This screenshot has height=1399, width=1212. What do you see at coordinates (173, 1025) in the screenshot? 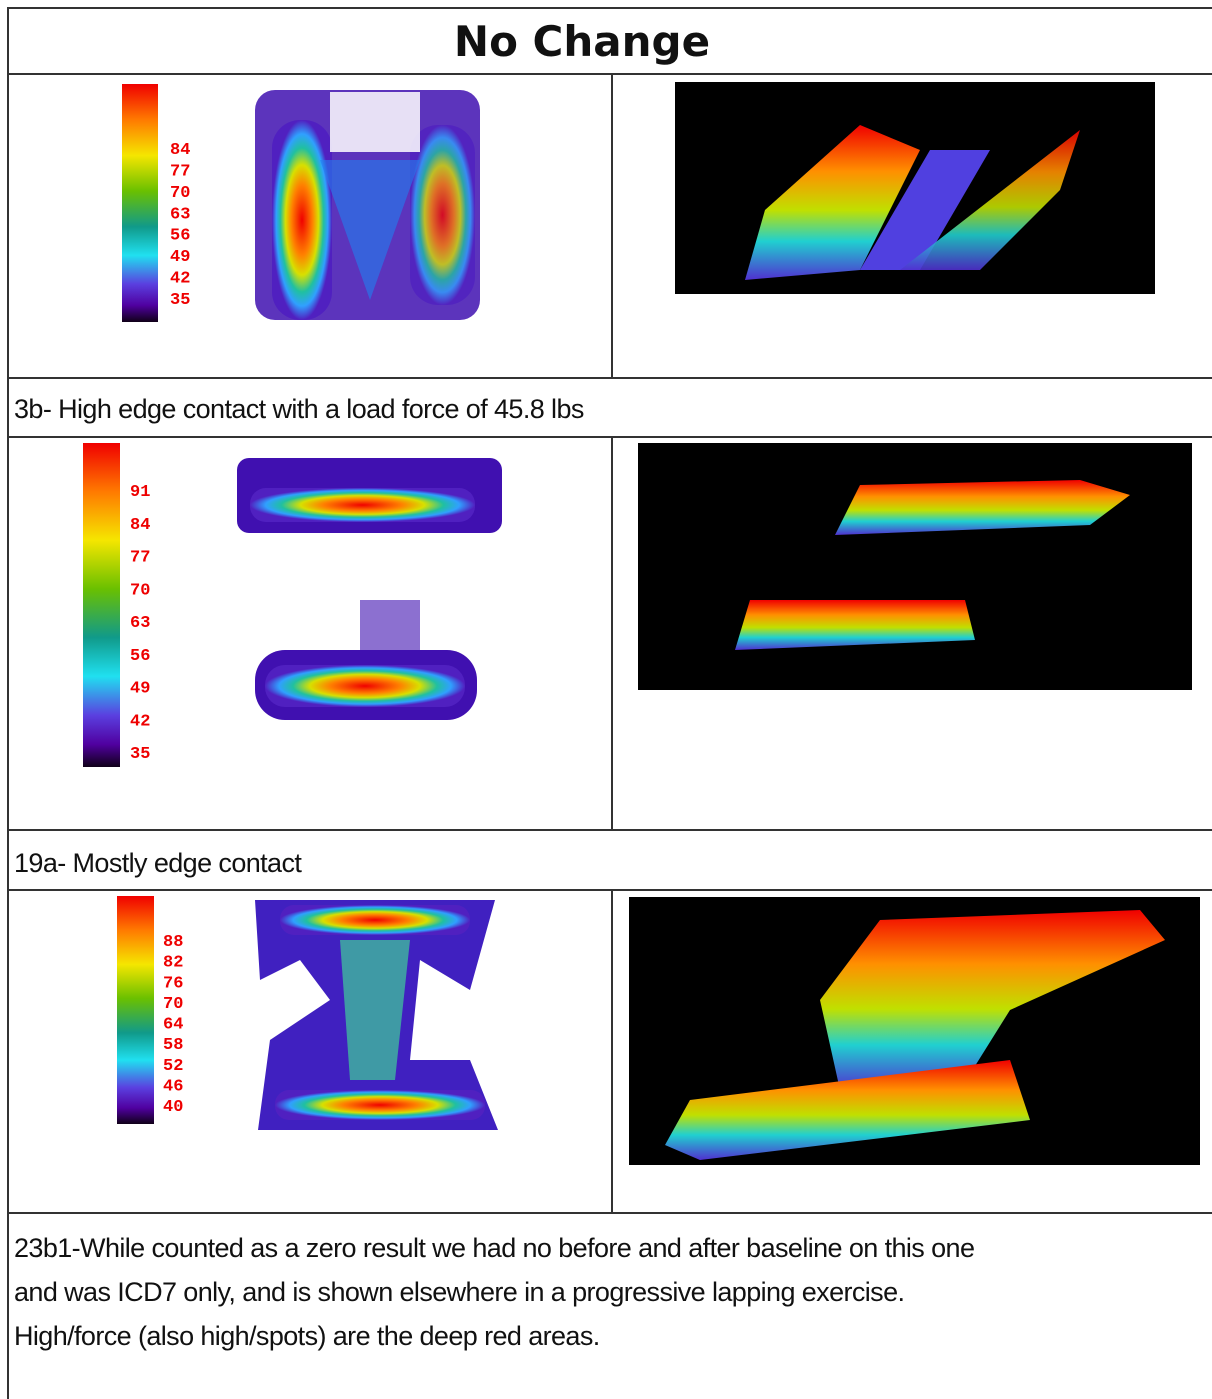
I see `scale-label: 64` at bounding box center [173, 1025].